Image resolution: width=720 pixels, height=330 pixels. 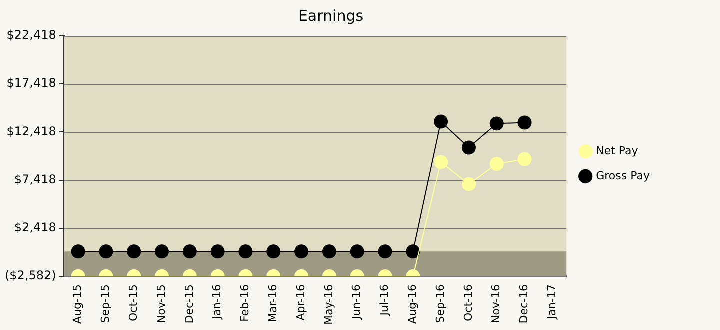 What do you see at coordinates (357, 302) in the screenshot?
I see `x-tick-label: Jun-16` at bounding box center [357, 302].